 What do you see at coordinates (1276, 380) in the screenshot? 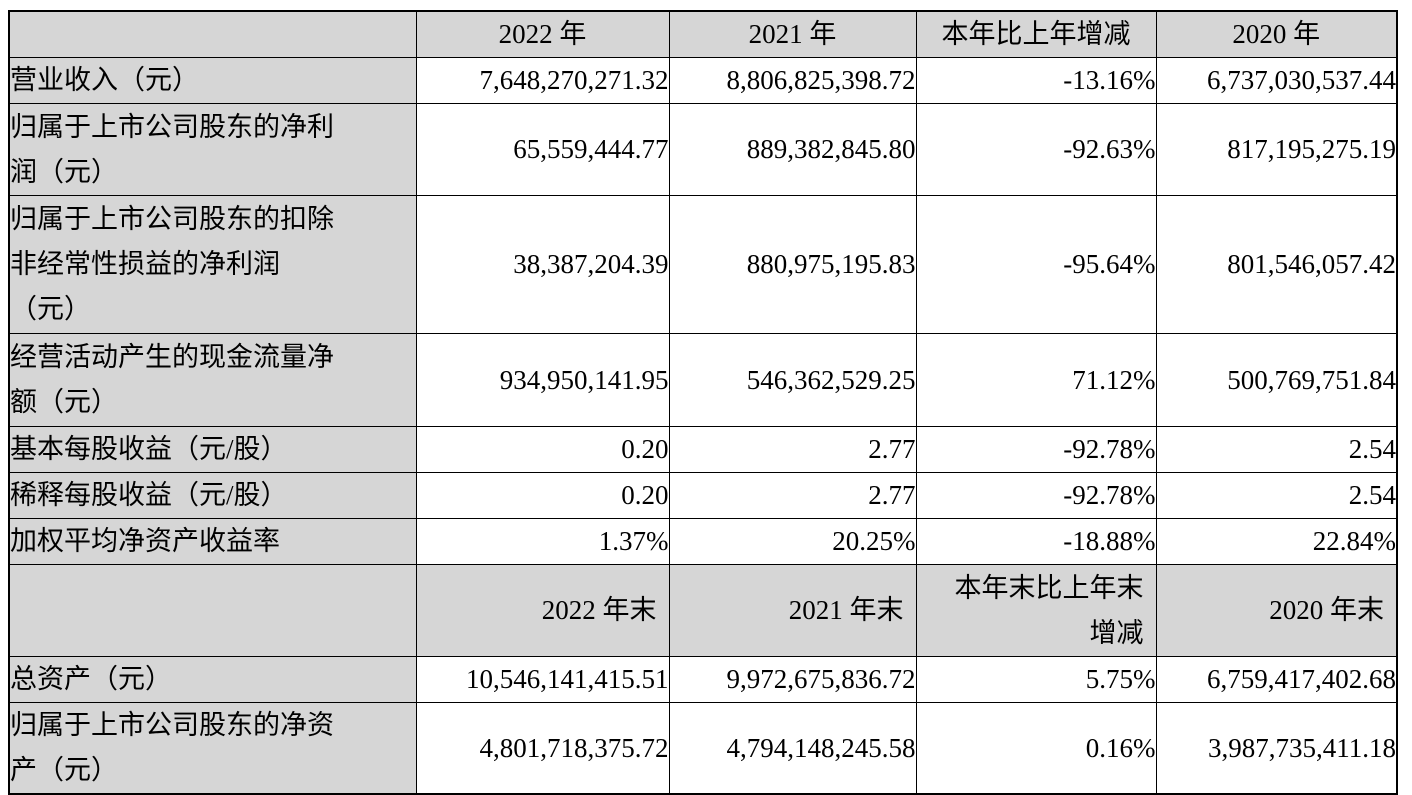
I see `value-2020-cell: 500,769,751.84` at bounding box center [1276, 380].